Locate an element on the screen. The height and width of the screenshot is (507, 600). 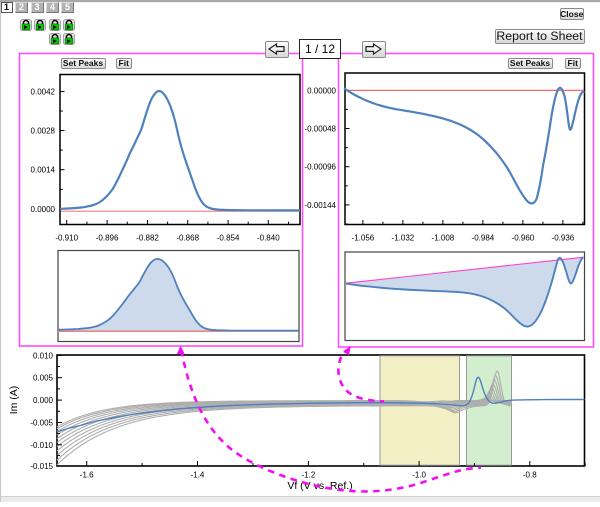
svg-text: -0.936 is located at coordinates (563, 238).